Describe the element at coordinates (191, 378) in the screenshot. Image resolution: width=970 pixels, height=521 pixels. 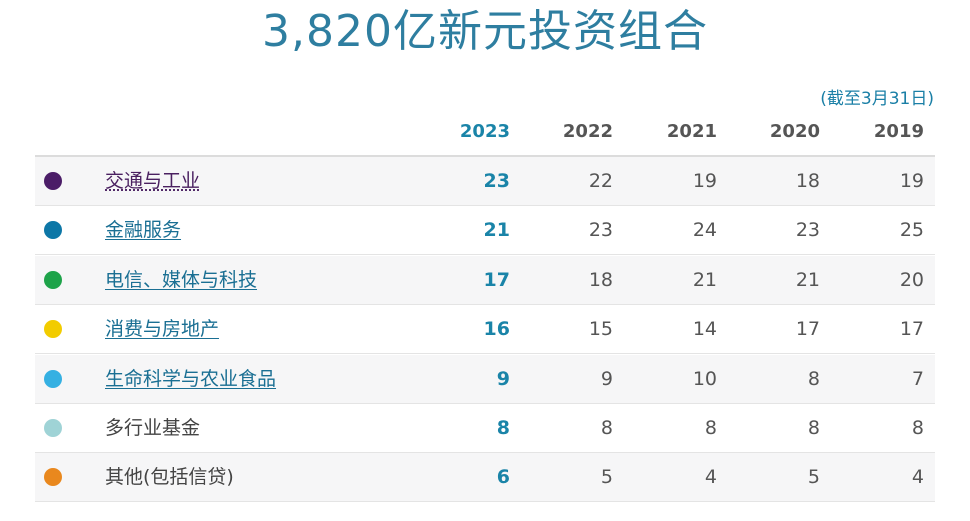
I see `sector-link: 生命科学与农业食品` at that location.